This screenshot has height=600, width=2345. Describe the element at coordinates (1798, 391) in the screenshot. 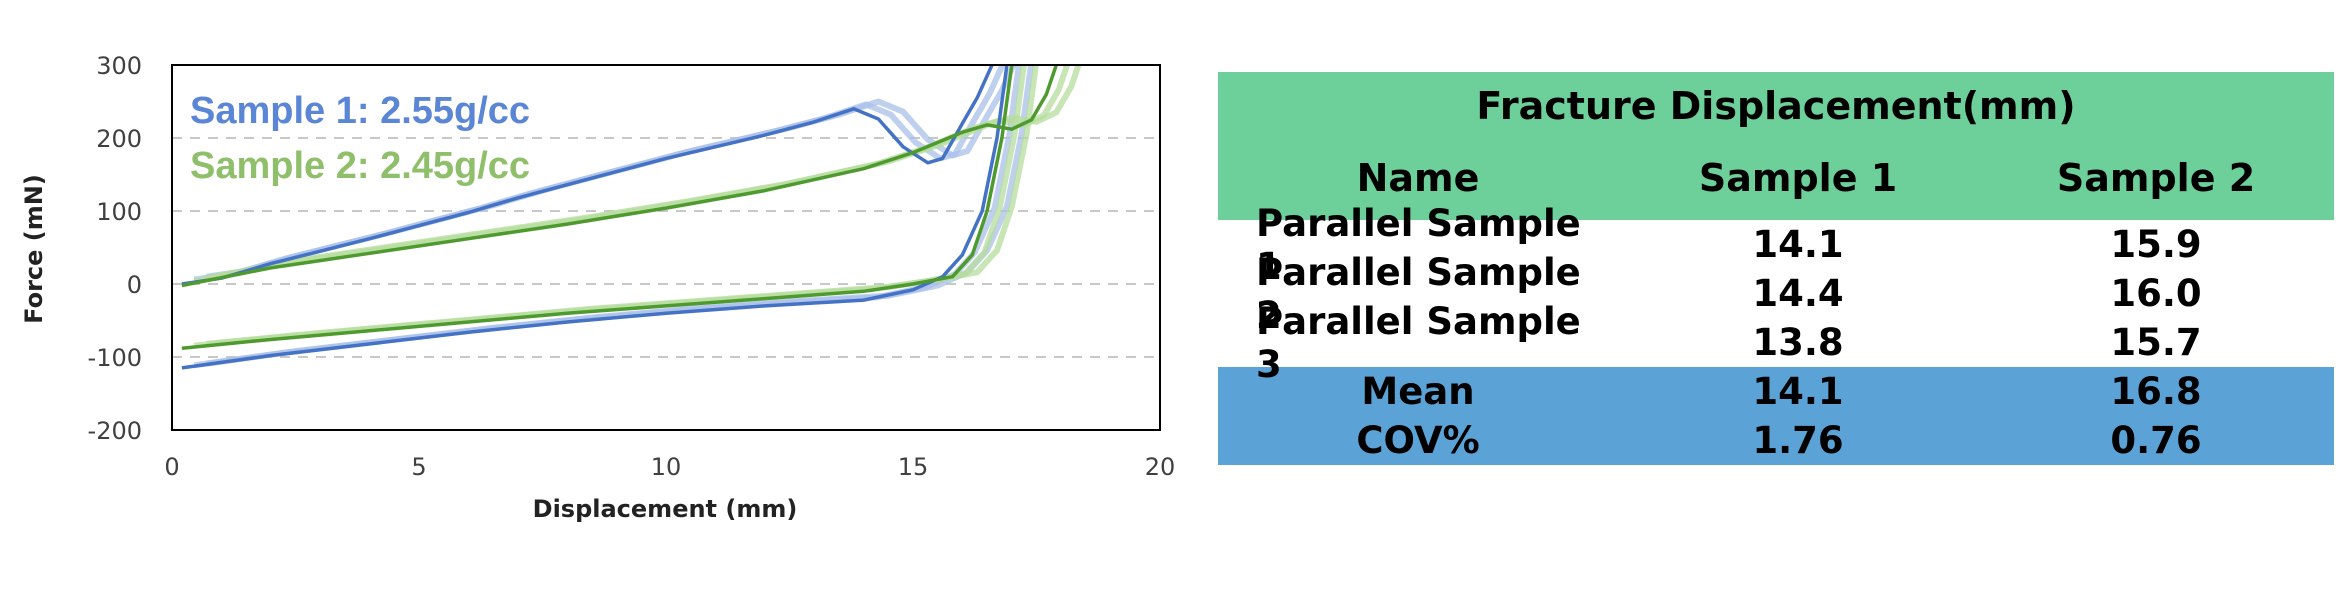

I see `summary-sample-1-value: 14.1` at that location.